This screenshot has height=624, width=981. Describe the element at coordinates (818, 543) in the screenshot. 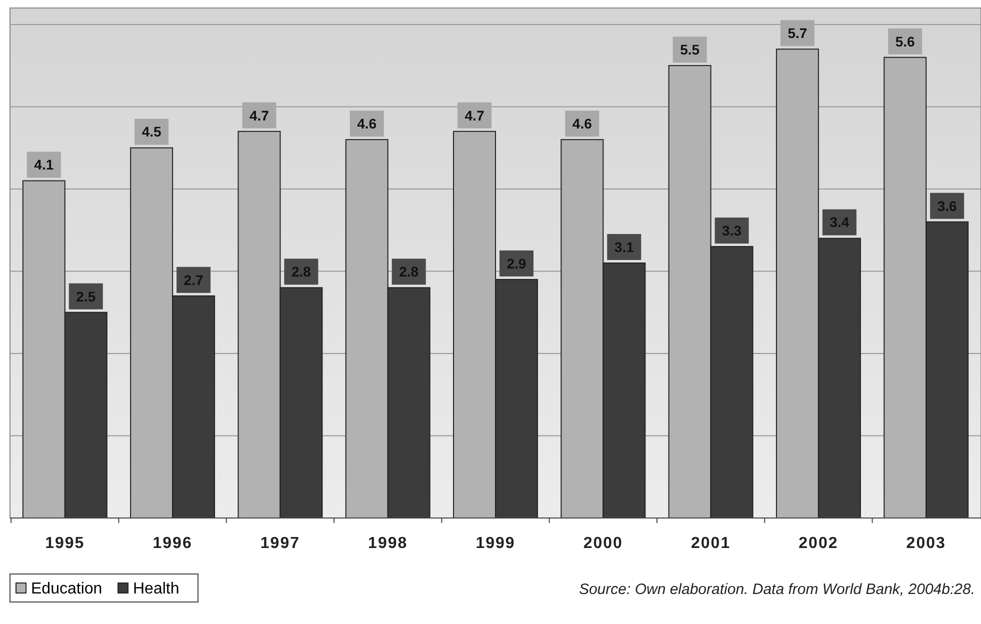

I see `x-tick-label: 2002` at that location.